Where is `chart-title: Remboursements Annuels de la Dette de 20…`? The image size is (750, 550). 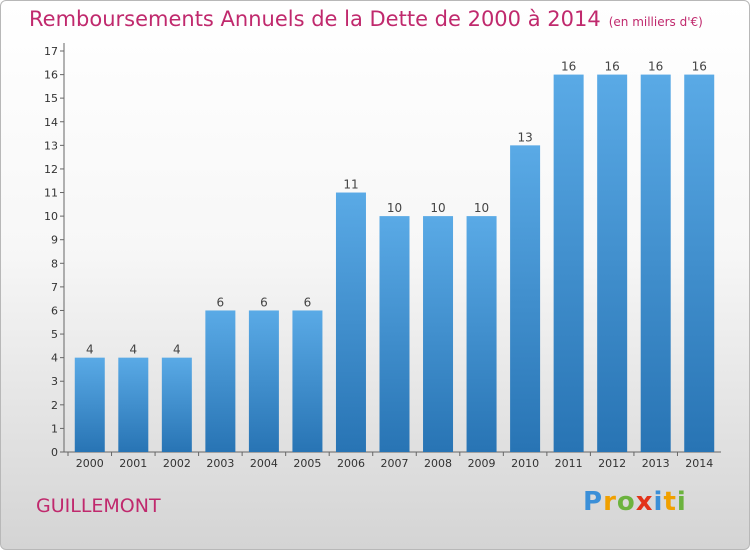 chart-title: Remboursements Annuels de la Dette de 20… is located at coordinates (366, 19).